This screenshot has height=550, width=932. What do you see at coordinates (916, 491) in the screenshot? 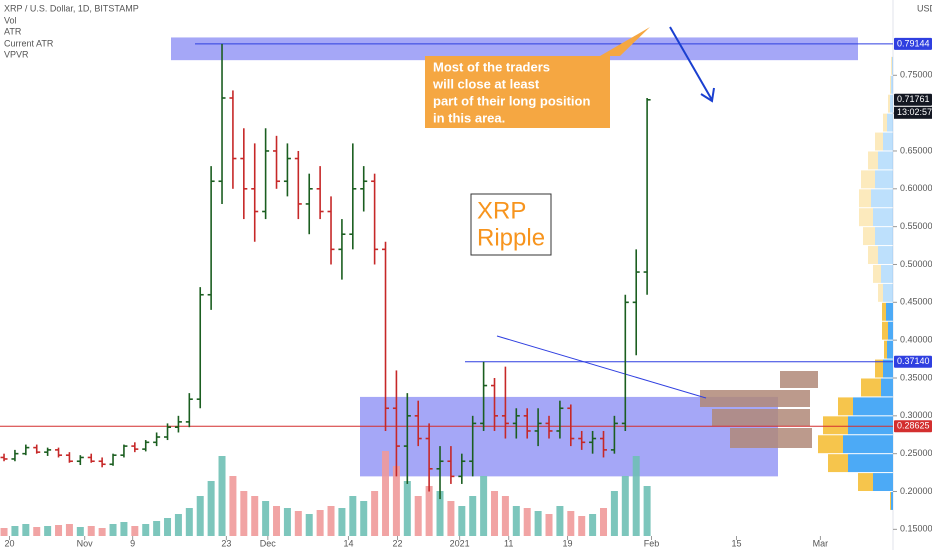
I see `y-tick-label: 0.20000` at bounding box center [916, 491].